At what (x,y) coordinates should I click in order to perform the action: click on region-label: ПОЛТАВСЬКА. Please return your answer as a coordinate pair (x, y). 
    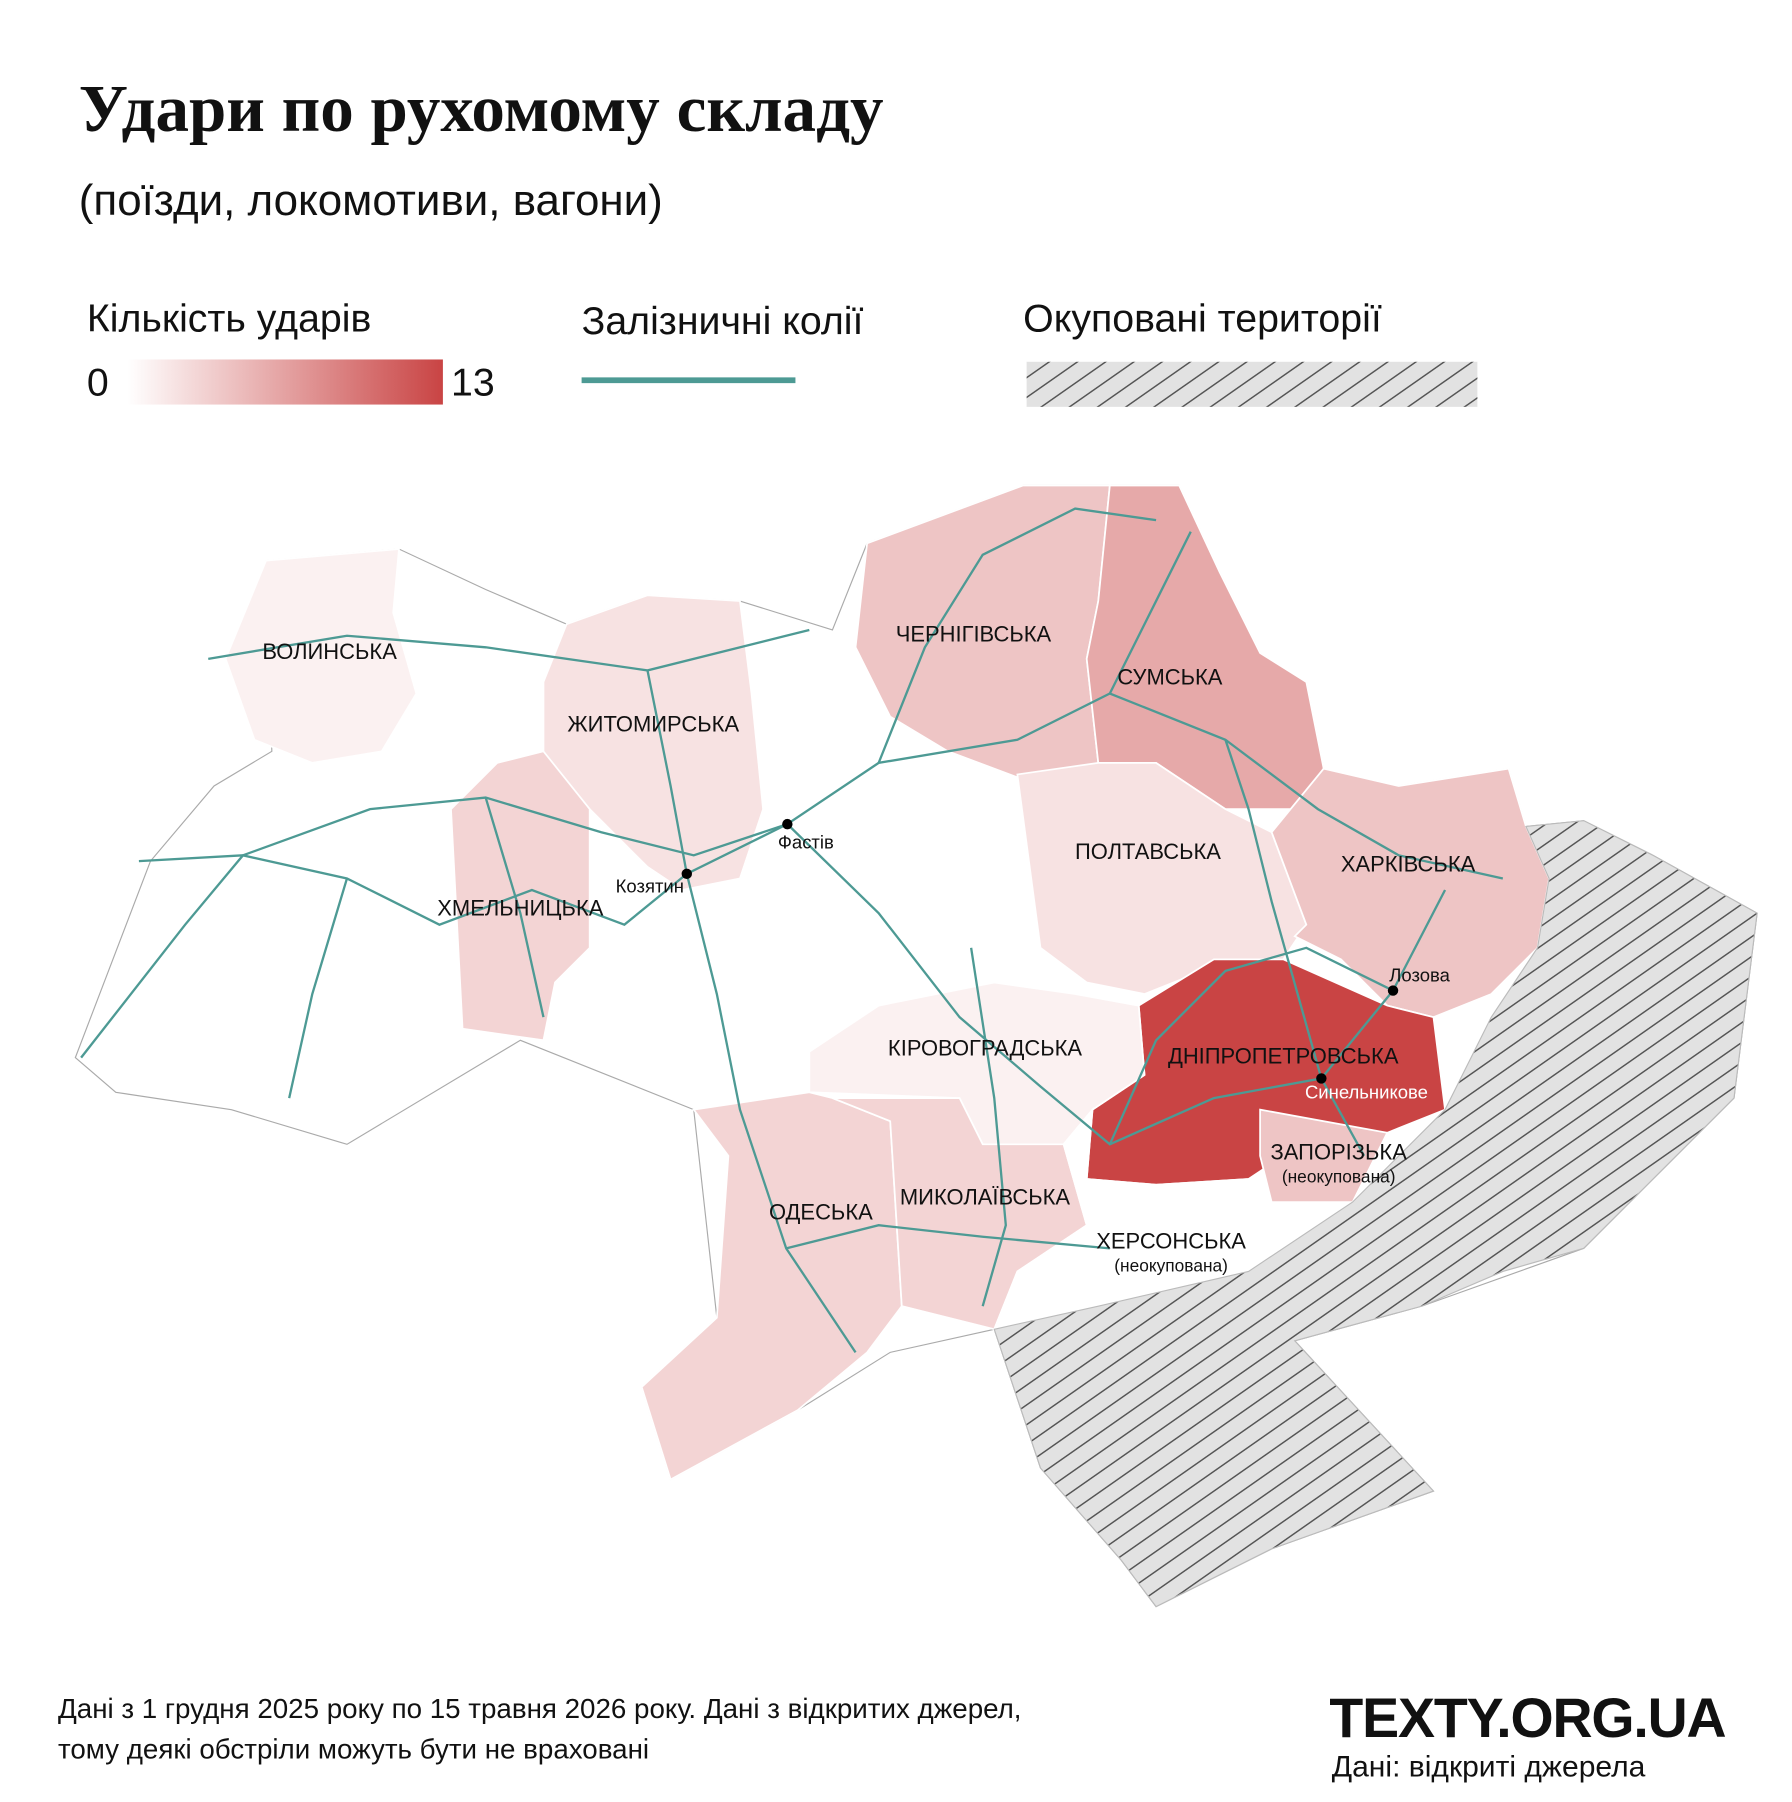
    Looking at the image, I should click on (1148, 851).